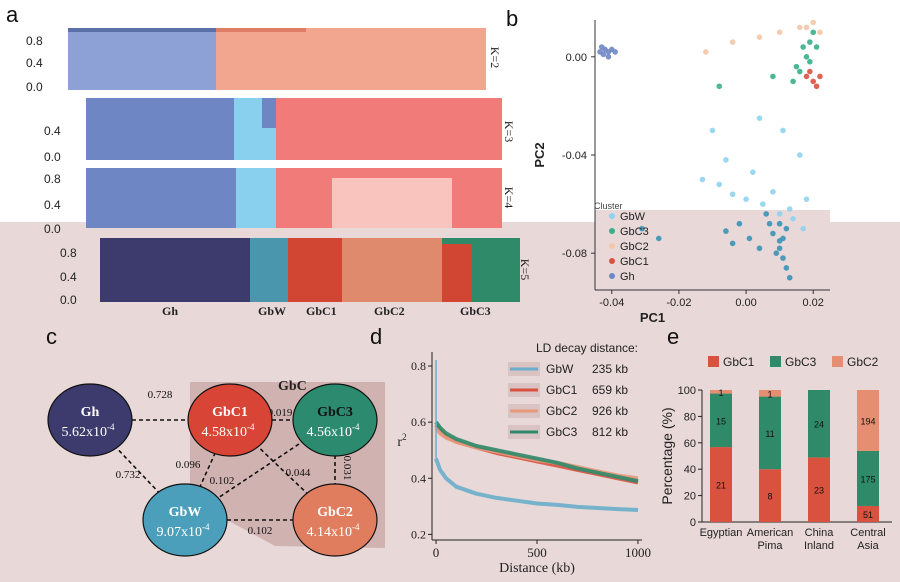 This screenshot has height=582, width=900. Describe the element at coordinates (537, 568) in the screenshot. I see `ld-xlabel: Distance (kb)` at that location.